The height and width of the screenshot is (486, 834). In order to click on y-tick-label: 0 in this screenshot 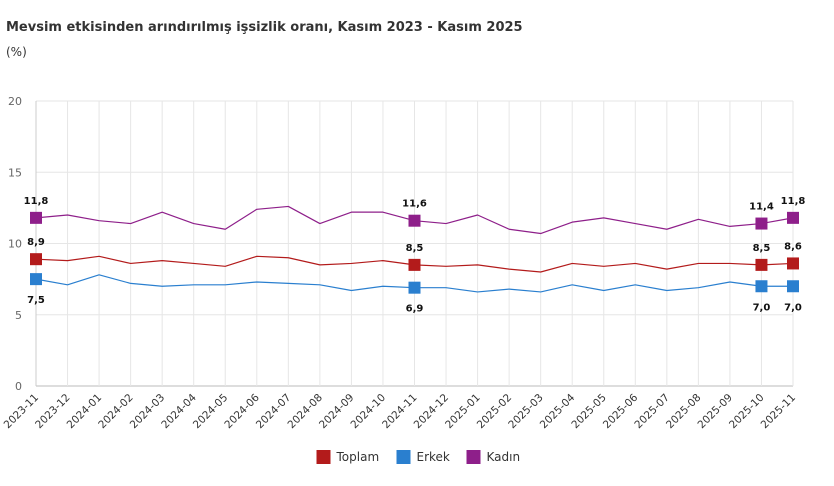, I will do `click(18, 386)`.